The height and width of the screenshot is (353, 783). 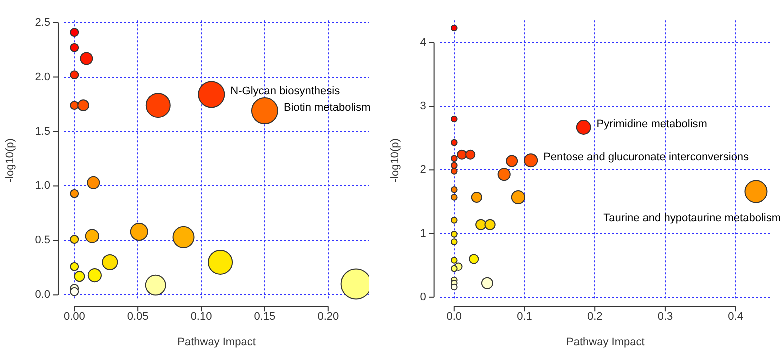 I want to click on annotation: Pyrimidine metabolism, so click(x=652, y=124).